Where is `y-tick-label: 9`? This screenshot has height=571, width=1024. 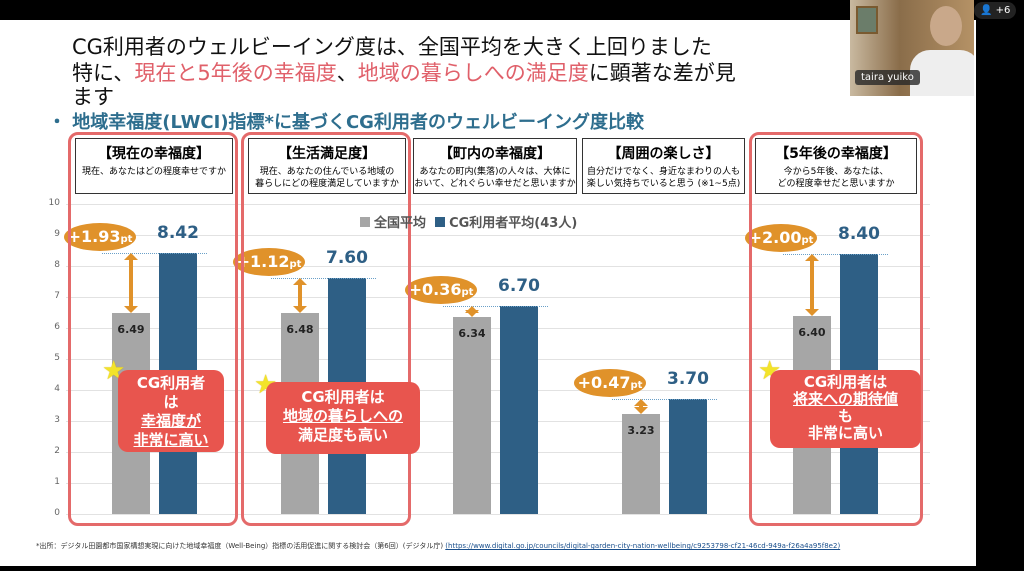
y-tick-label: 9 is located at coordinates (57, 234).